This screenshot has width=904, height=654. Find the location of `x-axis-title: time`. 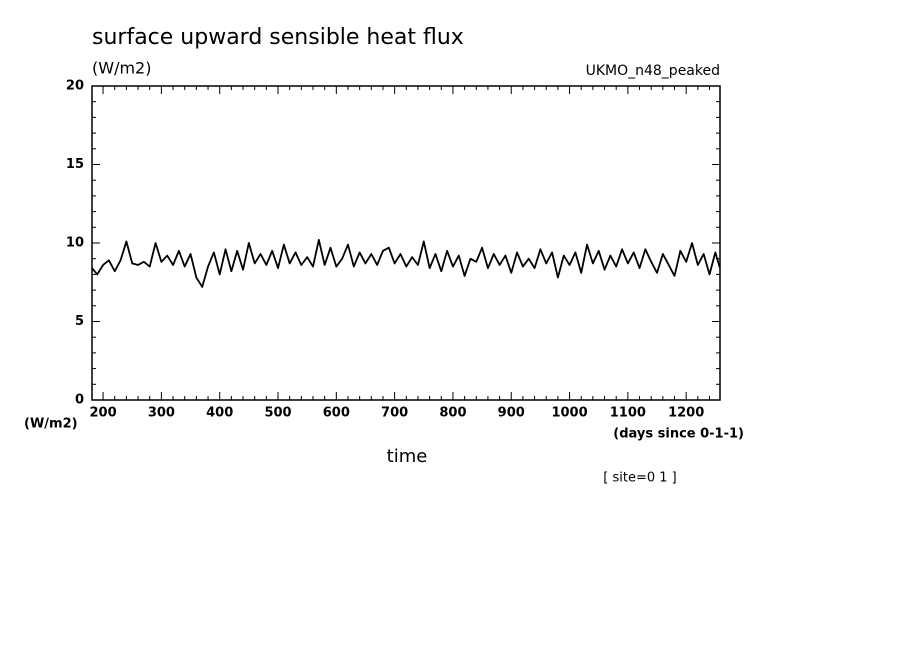

x-axis-title: time is located at coordinates (407, 456).